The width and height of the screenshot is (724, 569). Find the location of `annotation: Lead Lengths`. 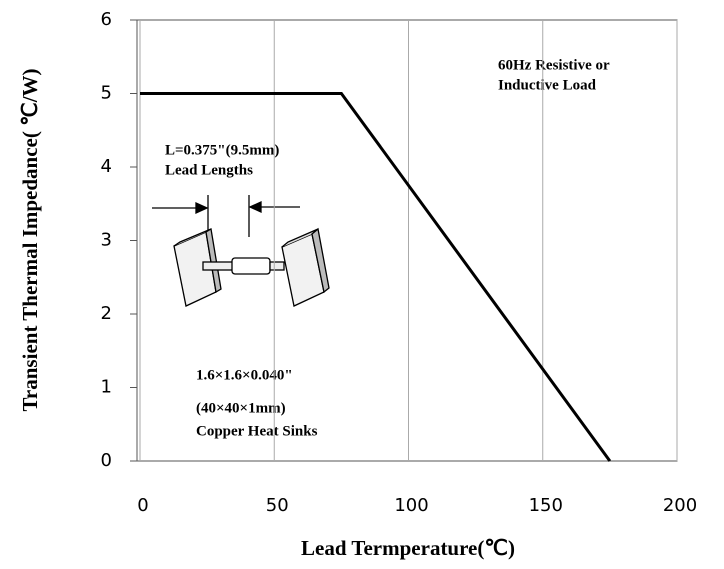

annotation: Lead Lengths is located at coordinates (209, 170).